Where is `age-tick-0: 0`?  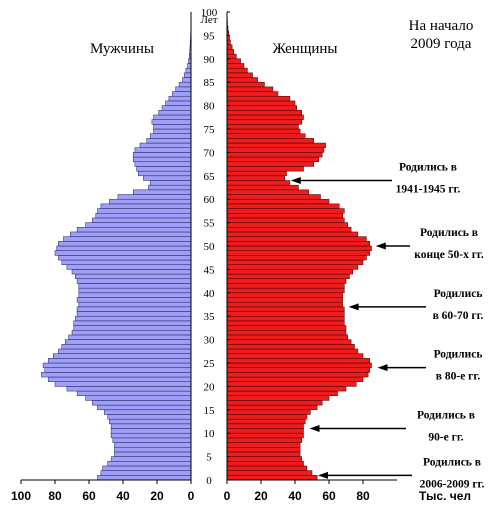
age-tick-0: 0 is located at coordinates (209, 481).